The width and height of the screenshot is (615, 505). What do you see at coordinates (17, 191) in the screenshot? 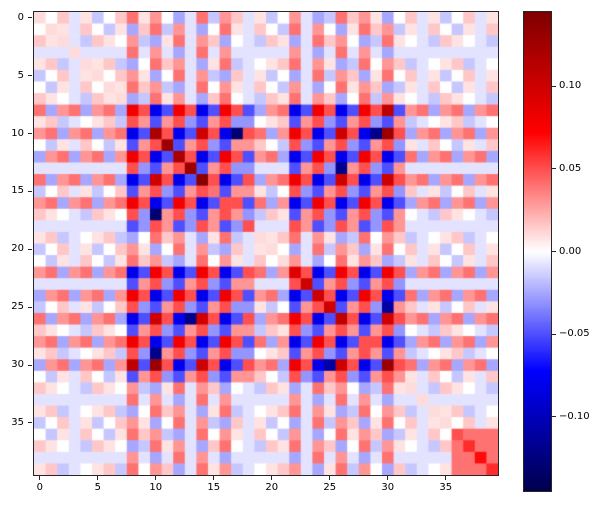
I see `y-axis-tick-label: 15` at bounding box center [17, 191].